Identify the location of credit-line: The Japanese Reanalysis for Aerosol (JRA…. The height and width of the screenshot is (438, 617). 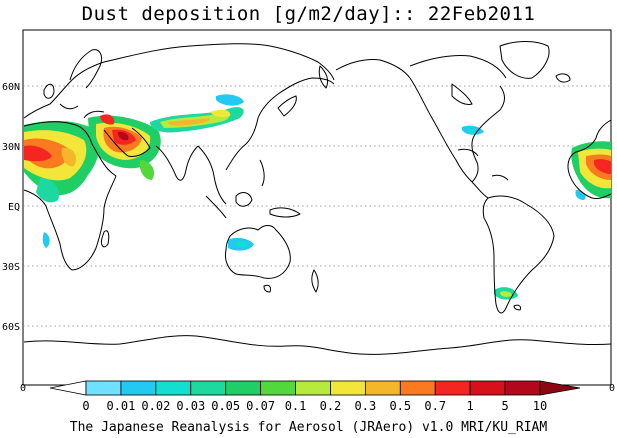
(308, 427).